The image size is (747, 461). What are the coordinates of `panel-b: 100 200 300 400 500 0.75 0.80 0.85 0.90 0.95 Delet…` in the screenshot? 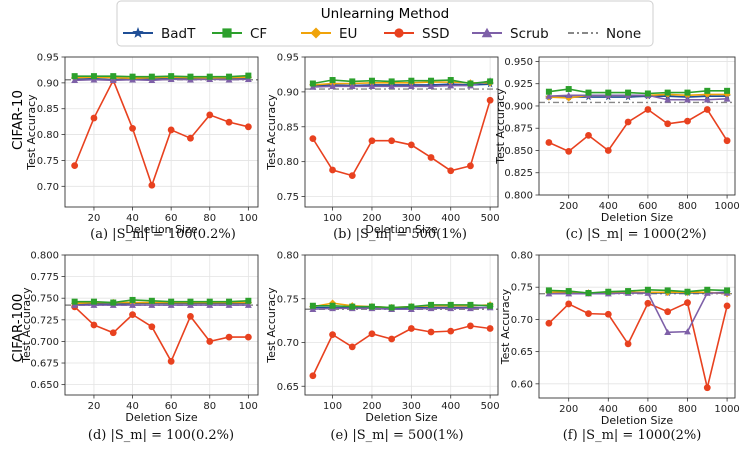 It's located at (382, 148).